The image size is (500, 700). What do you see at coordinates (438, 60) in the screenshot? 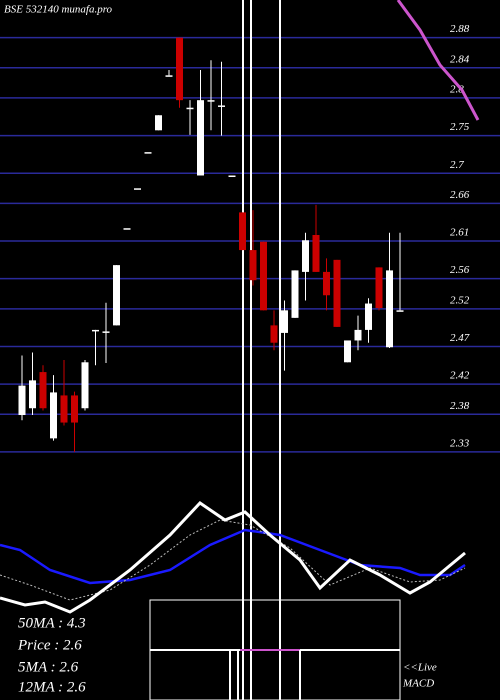
I see `ma-line` at bounding box center [438, 60].